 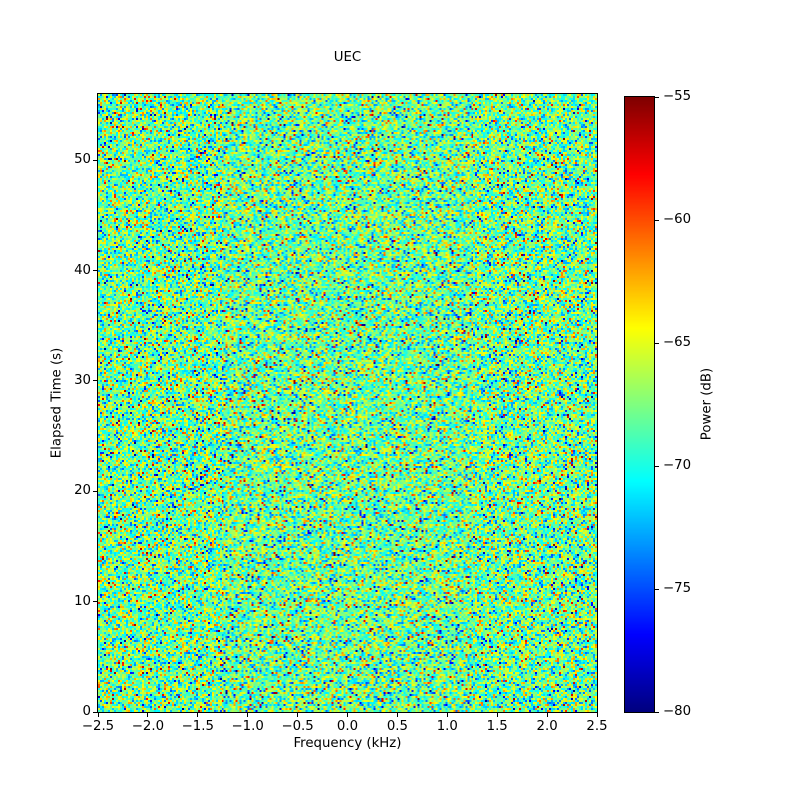 What do you see at coordinates (148, 726) in the screenshot?
I see `x-tick-label: −2.0` at bounding box center [148, 726].